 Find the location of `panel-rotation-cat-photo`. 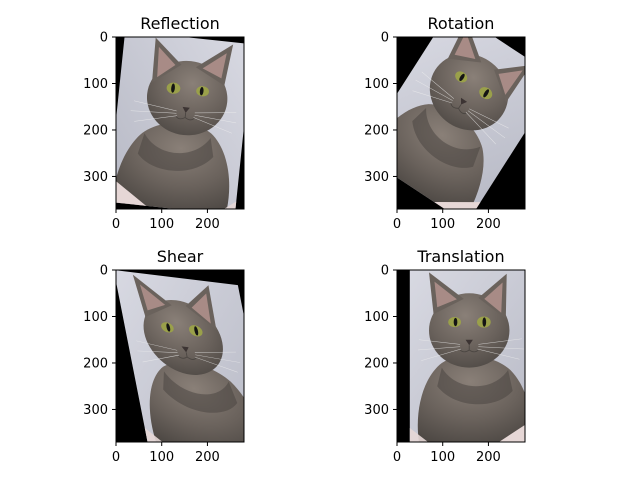

panel-rotation-cat-photo is located at coordinates (458, 115).